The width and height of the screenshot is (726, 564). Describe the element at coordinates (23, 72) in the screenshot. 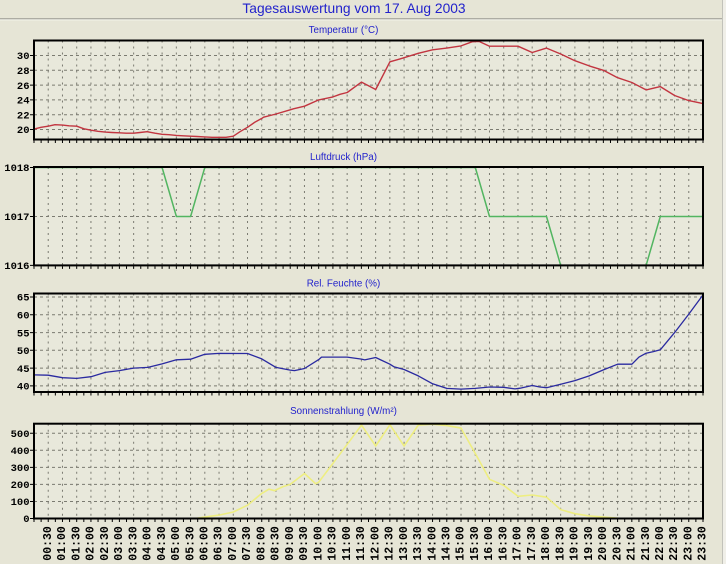

I see `svg-text: 28` at that location.